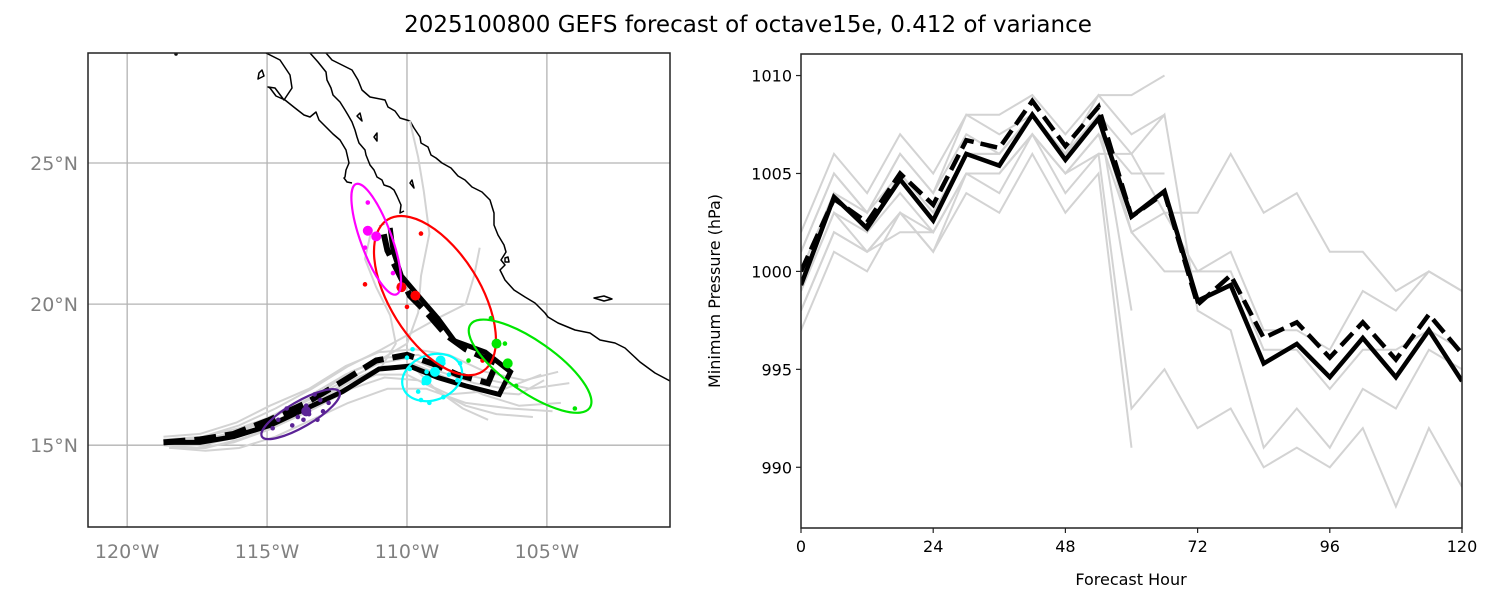 The width and height of the screenshot is (1496, 606). Describe the element at coordinates (771, 271) in the screenshot. I see `chart-y-tick-label: 1000` at that location.